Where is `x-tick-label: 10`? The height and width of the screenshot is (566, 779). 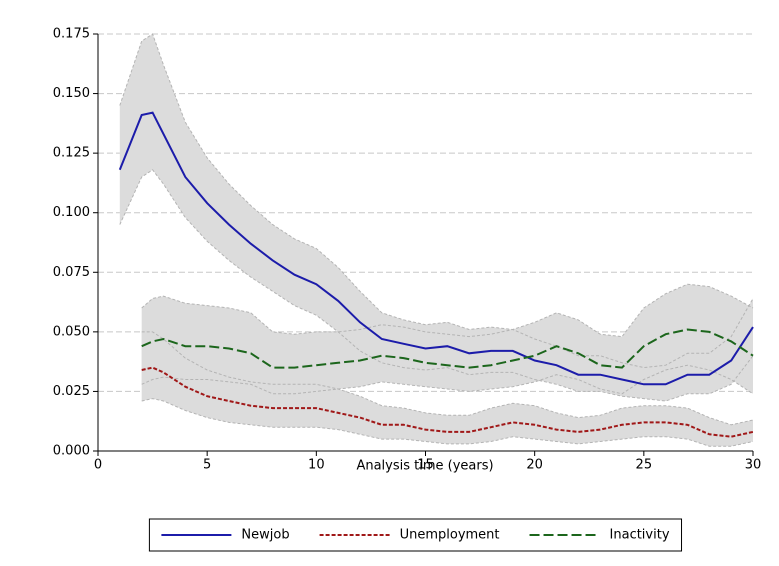 x-tick-label: 10 is located at coordinates (316, 465).